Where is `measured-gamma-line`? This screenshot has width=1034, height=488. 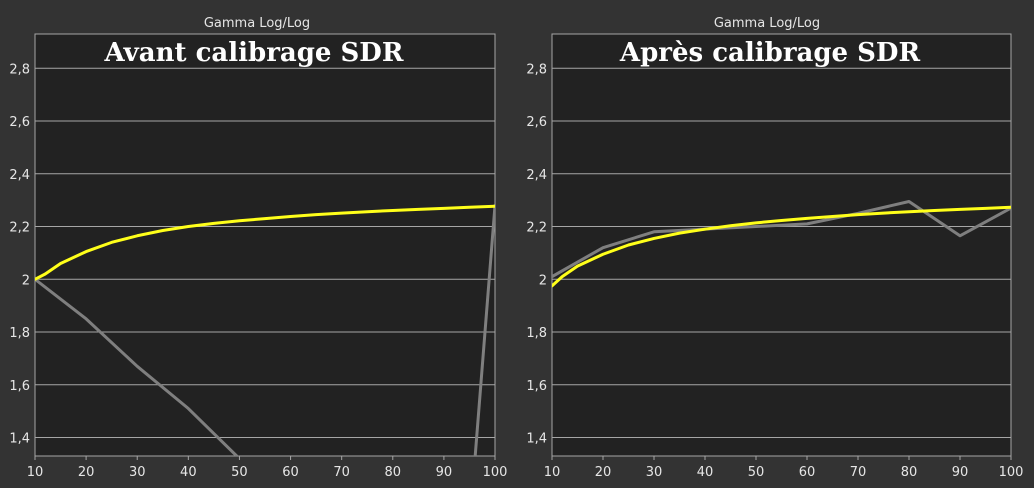
measured-gamma-line is located at coordinates (781, 239).